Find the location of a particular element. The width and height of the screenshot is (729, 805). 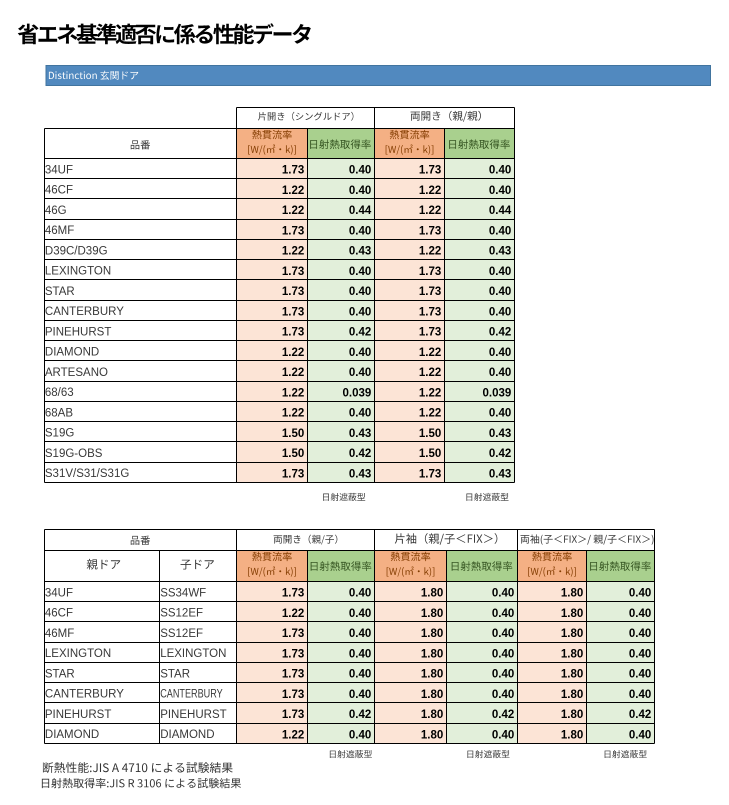

svg-text: 34UF is located at coordinates (59, 170).